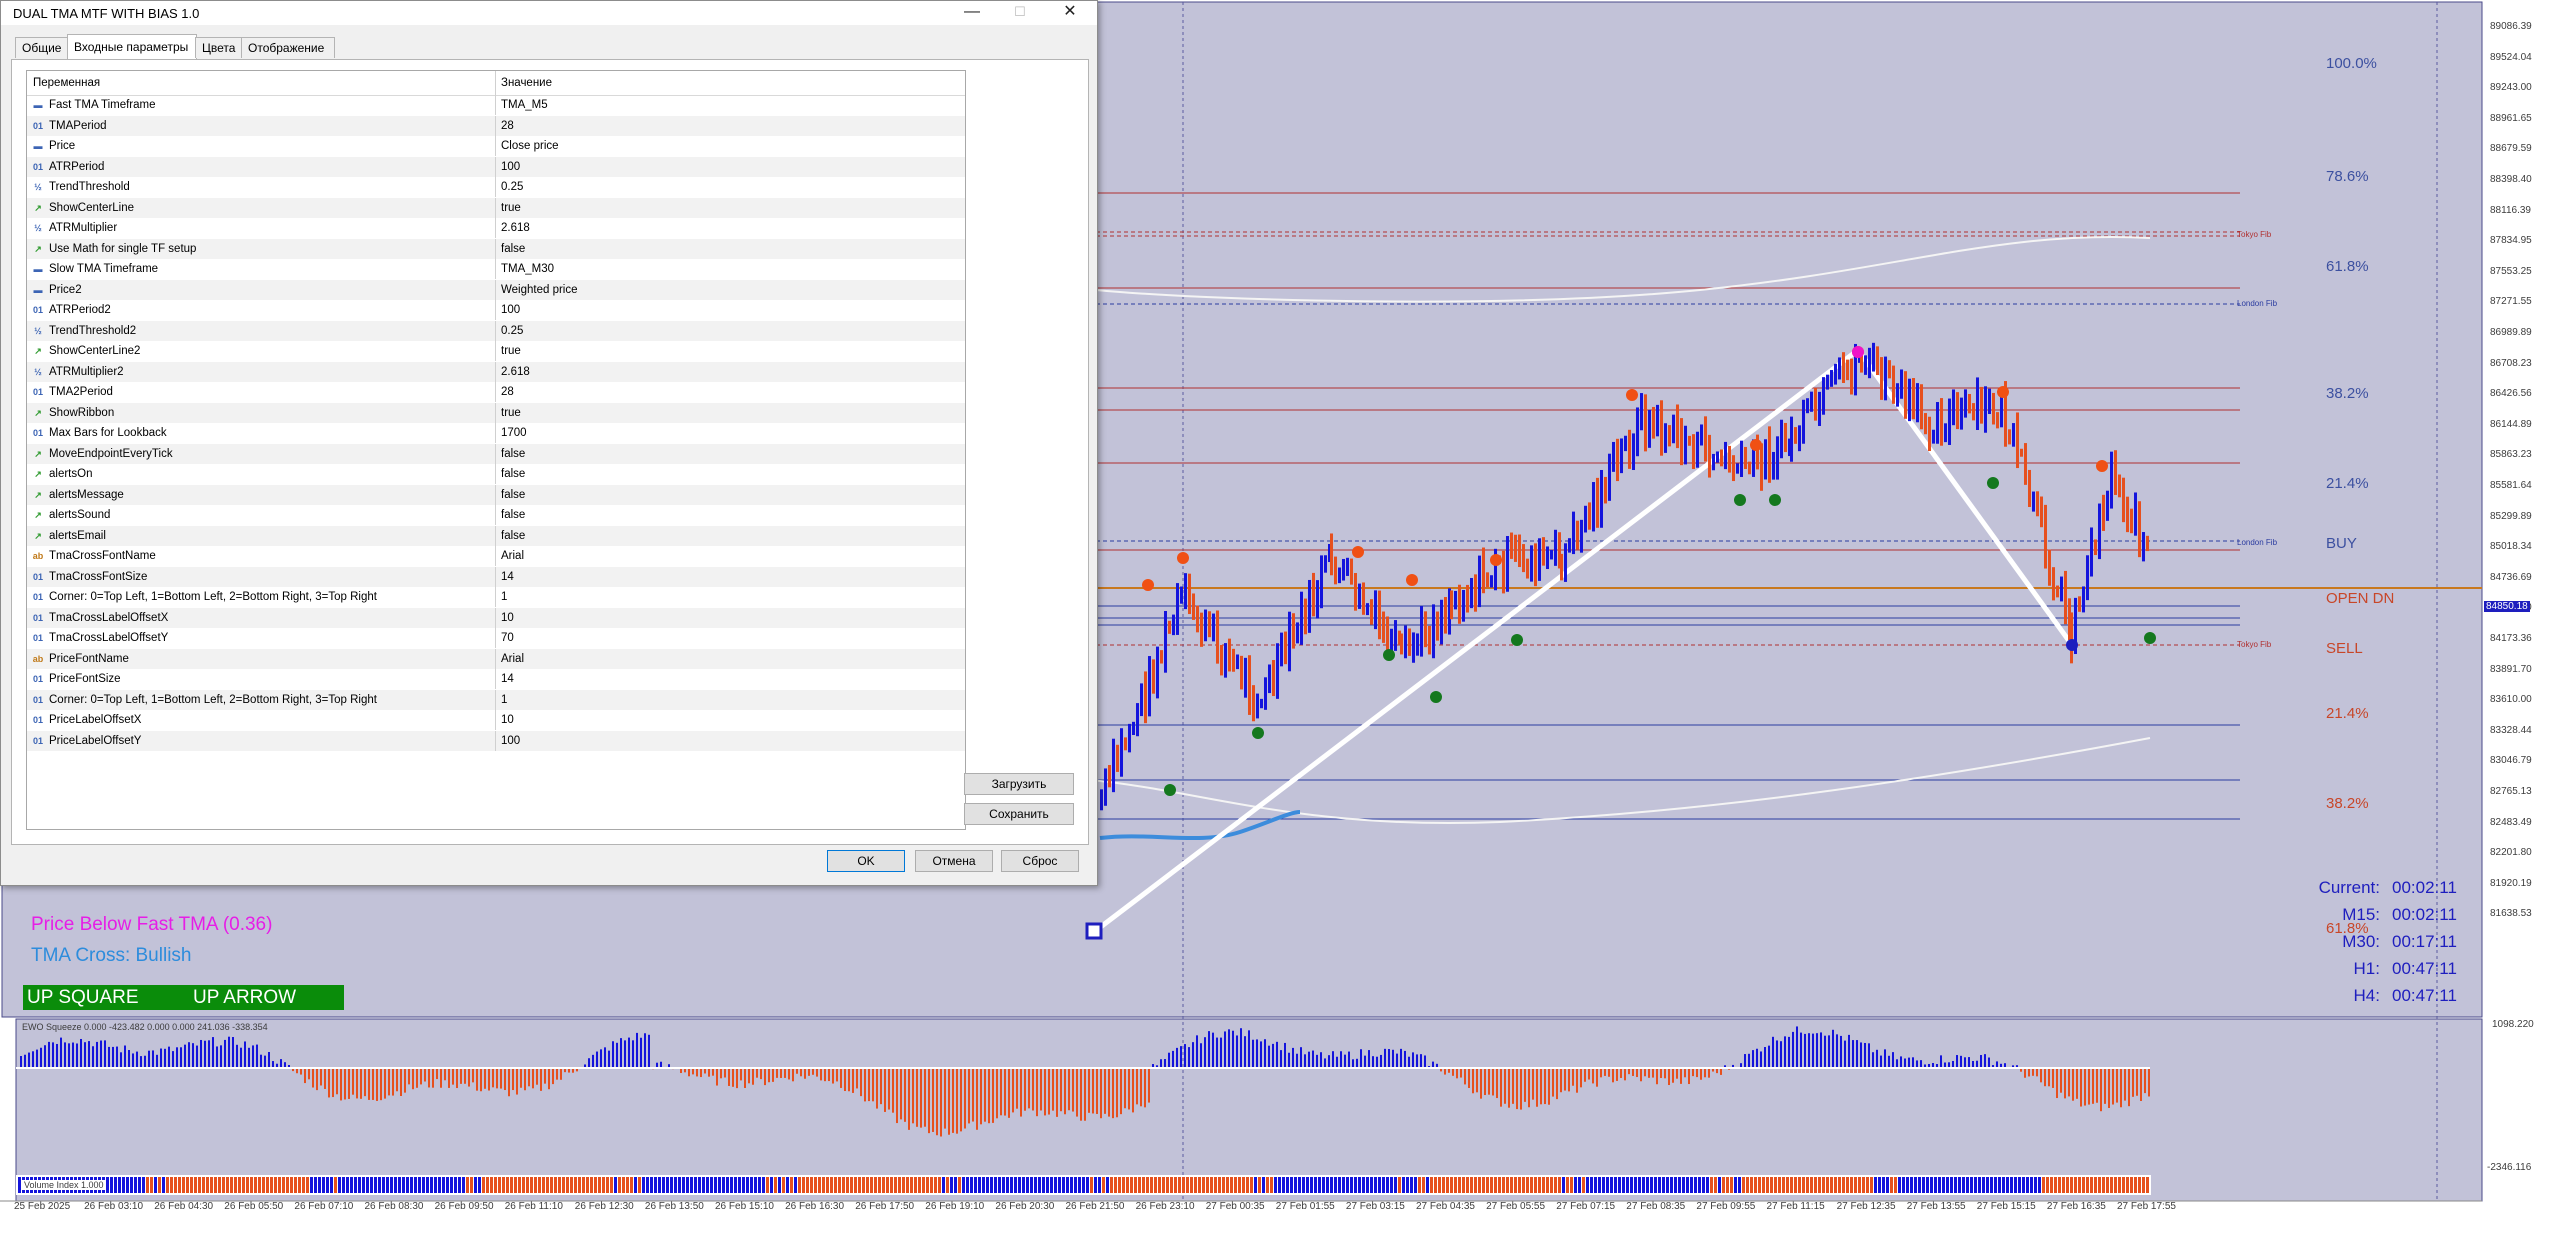 This screenshot has width=2549, height=1257. Describe the element at coordinates (496, 433) in the screenshot. I see `grid-row: 01 Max Bars for Lookback 1700` at that location.